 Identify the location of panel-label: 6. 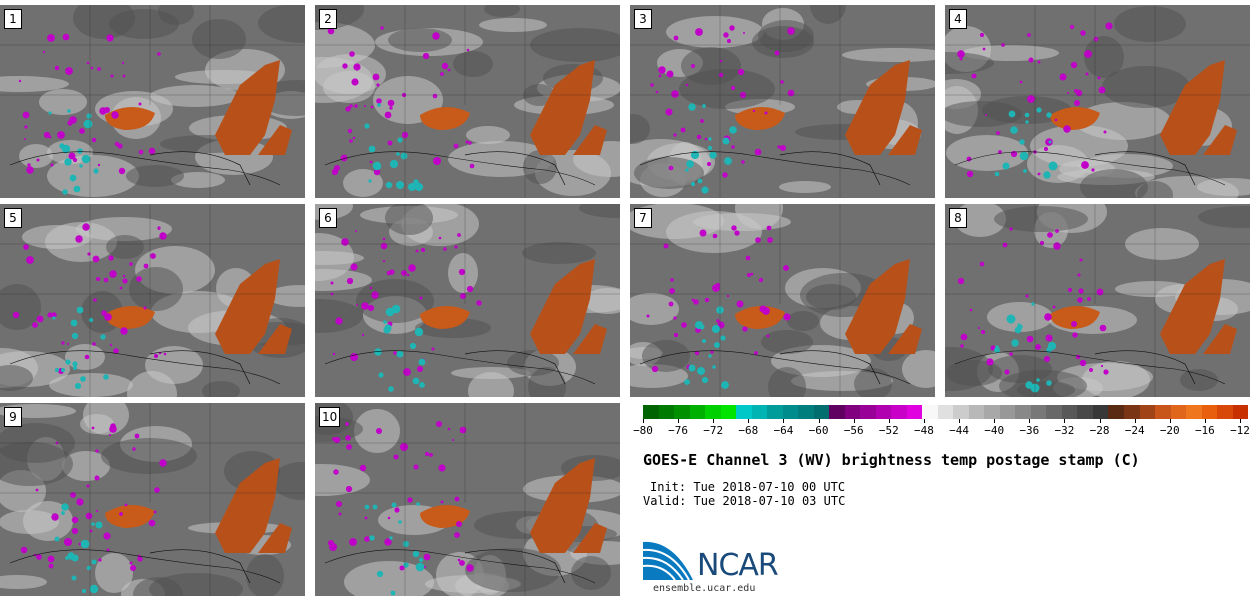
(328, 218).